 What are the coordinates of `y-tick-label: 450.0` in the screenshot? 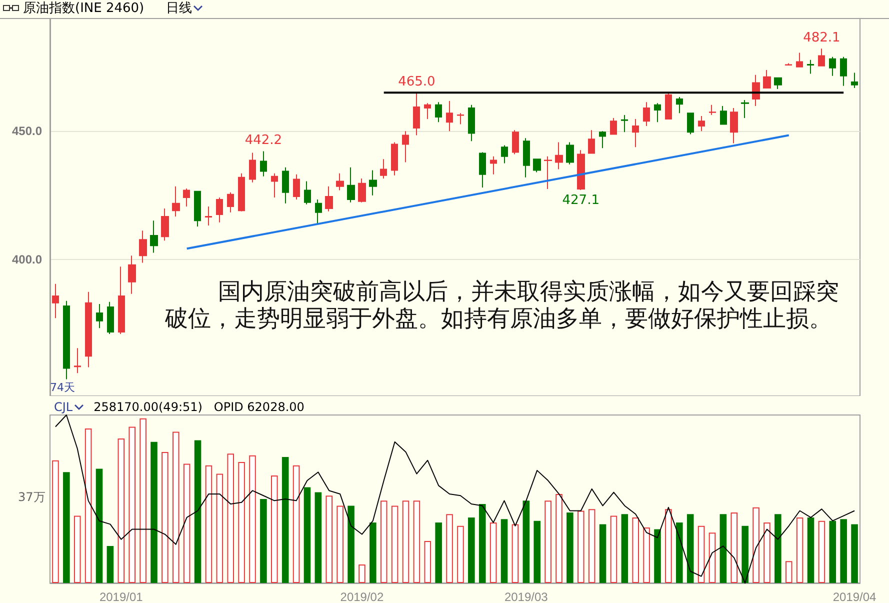 It's located at (27, 131).